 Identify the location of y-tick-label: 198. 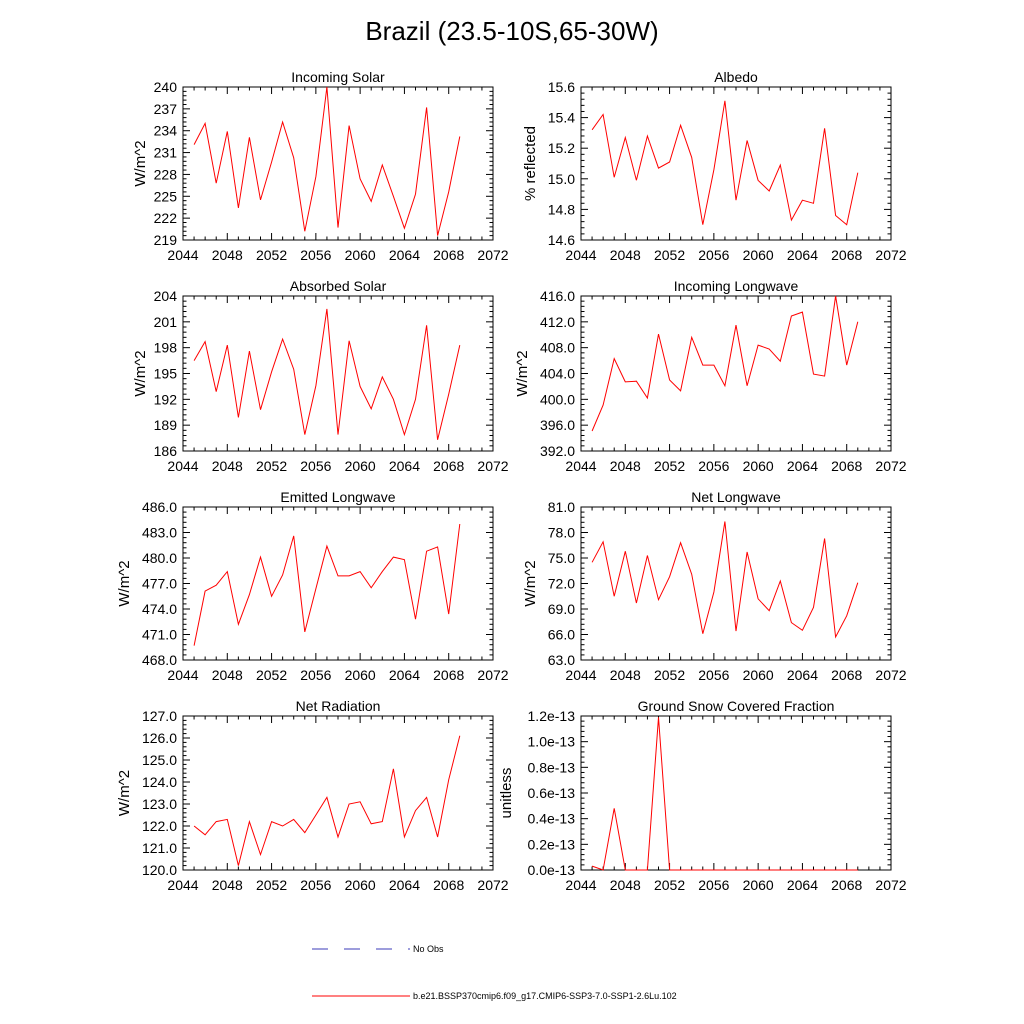
(166, 348).